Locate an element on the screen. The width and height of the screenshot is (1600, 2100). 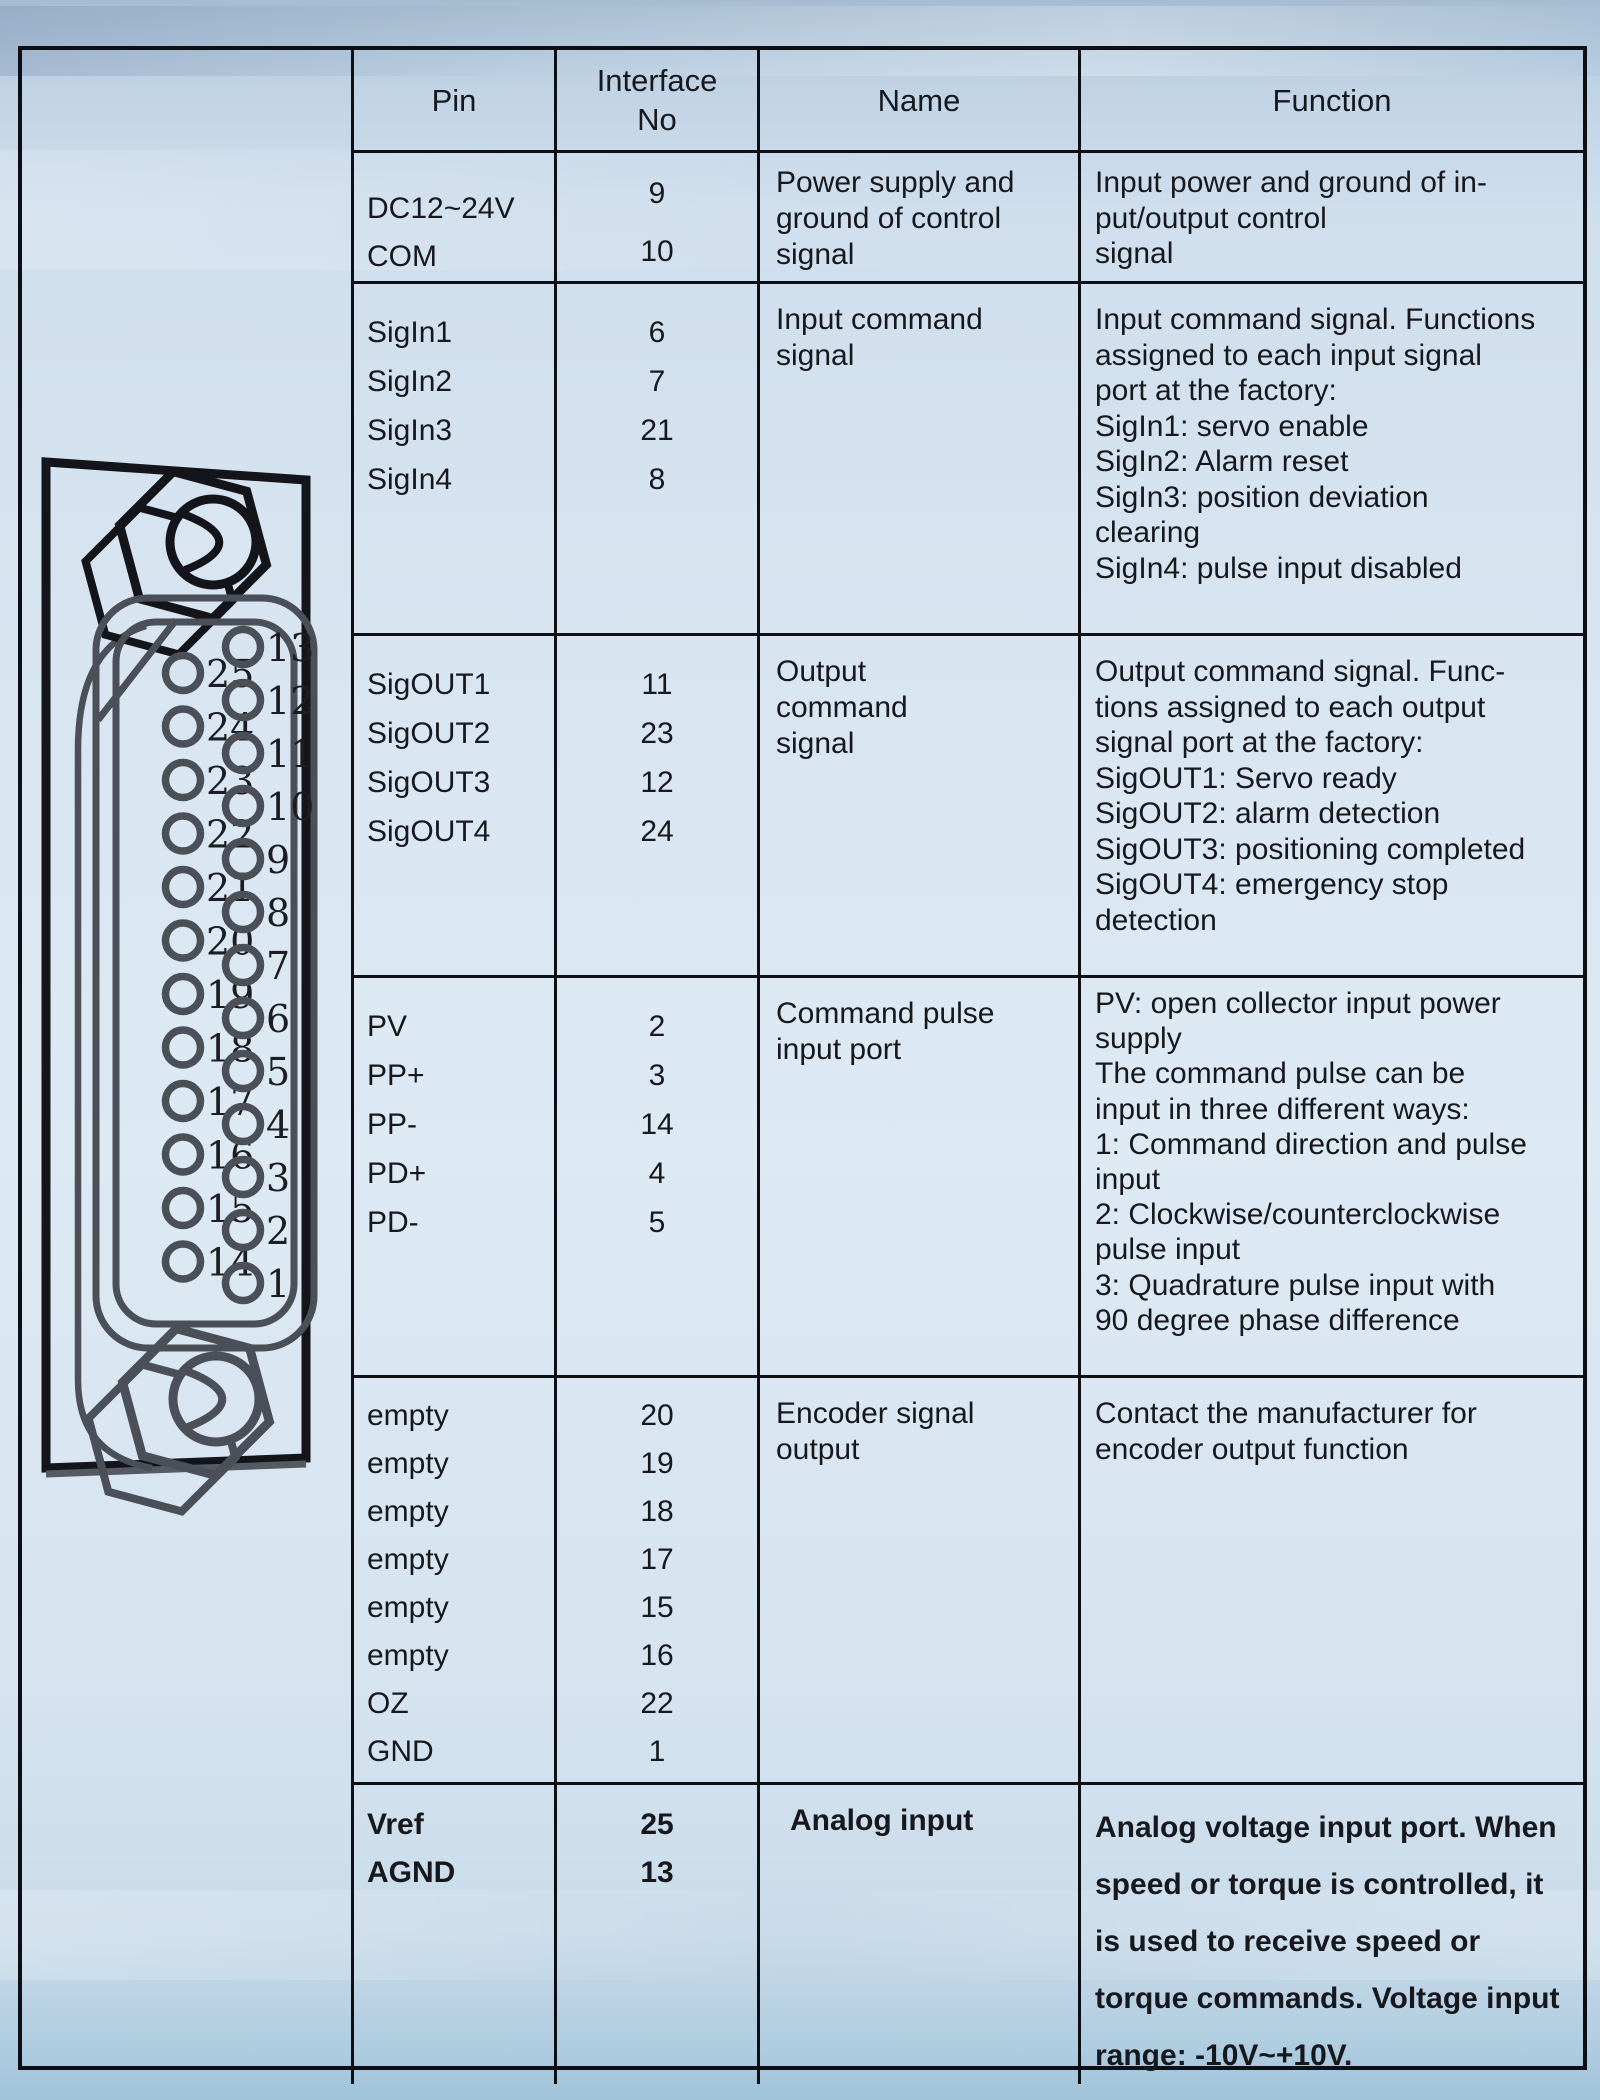
interface-numbers: 2 3 14 4 5 is located at coordinates (655, 1175).